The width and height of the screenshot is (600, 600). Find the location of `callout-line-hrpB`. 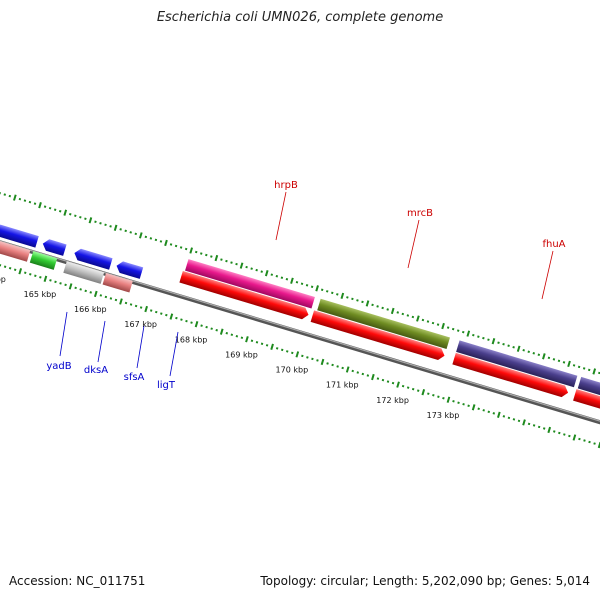

callout-line-hrpB is located at coordinates (281, 216).